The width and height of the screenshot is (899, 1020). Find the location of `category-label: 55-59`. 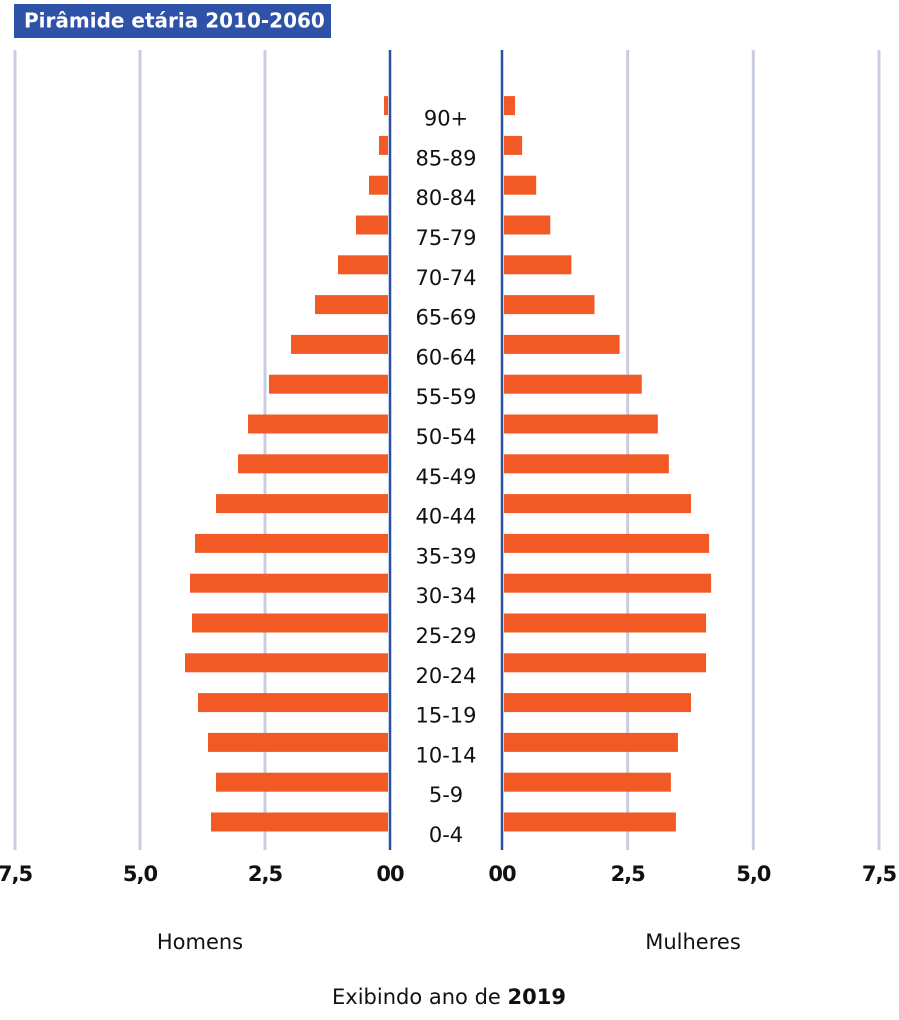

category-label: 55-59 is located at coordinates (445, 397).